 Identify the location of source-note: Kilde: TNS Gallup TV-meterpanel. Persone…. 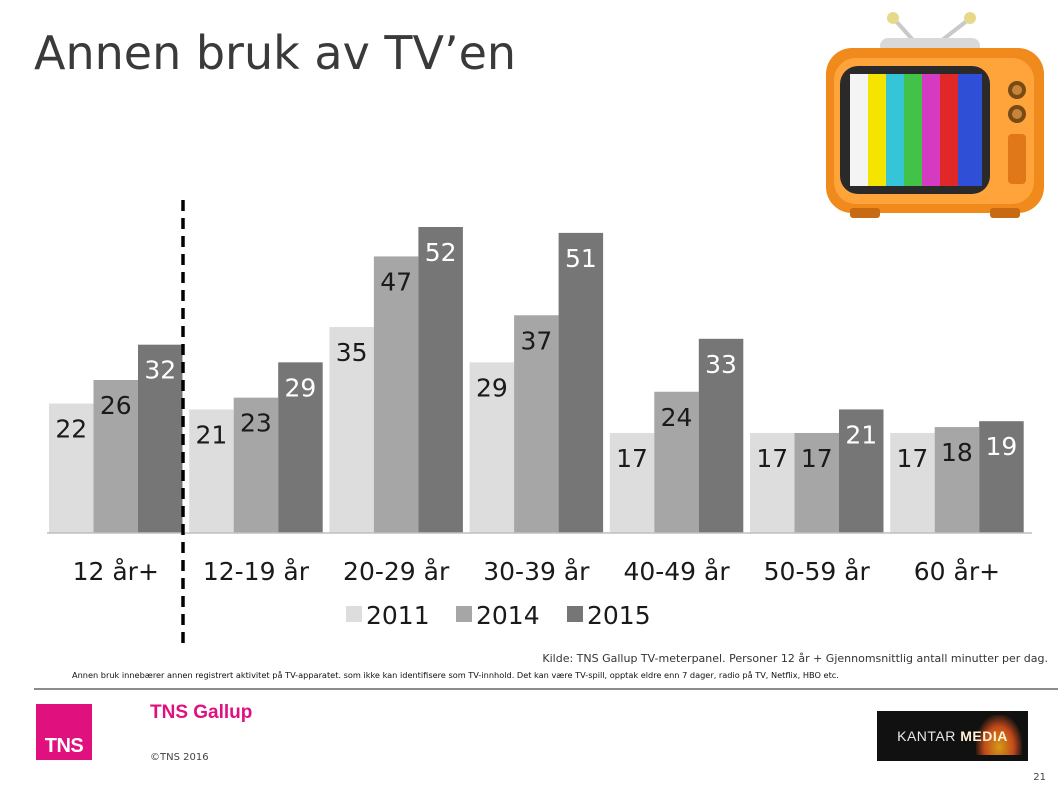
(795, 658).